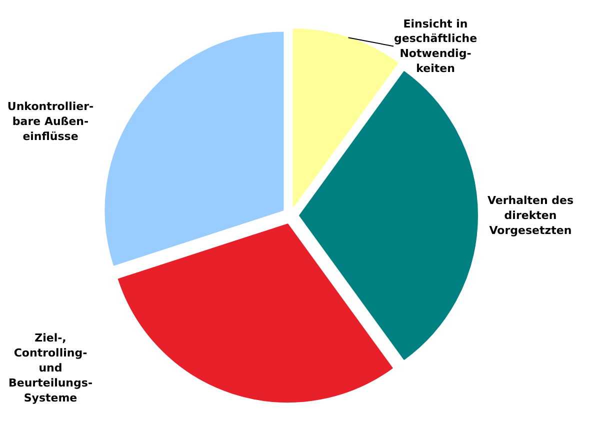 The width and height of the screenshot is (600, 421). What do you see at coordinates (50, 121) in the screenshot?
I see `slice-label: Unkontrollier- bare Außen- einflüsse` at bounding box center [50, 121].